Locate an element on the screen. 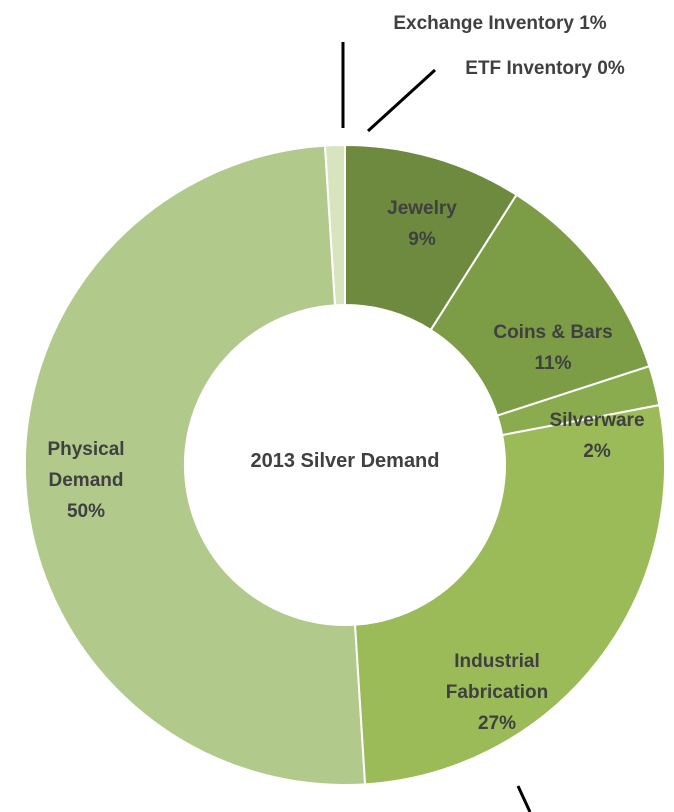 This screenshot has width=674, height=812. value-label: 1% is located at coordinates (593, 23).